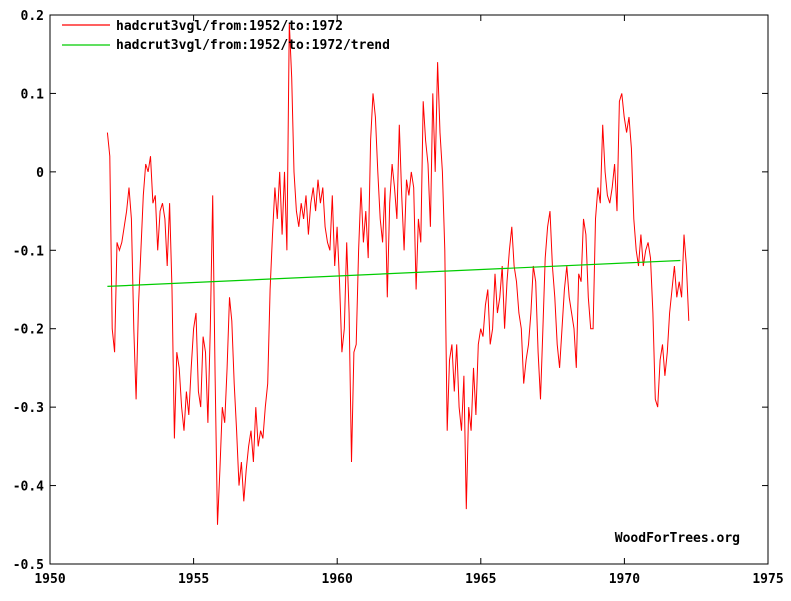 Image resolution: width=791 pixels, height=601 pixels. What do you see at coordinates (624, 579) in the screenshot?
I see `x-tick-label: 1970` at bounding box center [624, 579].